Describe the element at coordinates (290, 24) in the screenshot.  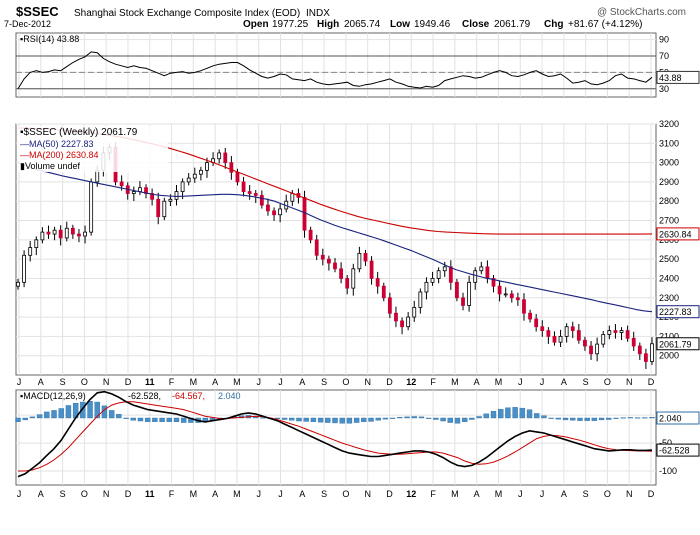
I see `open-value: 1977.25` at that location.